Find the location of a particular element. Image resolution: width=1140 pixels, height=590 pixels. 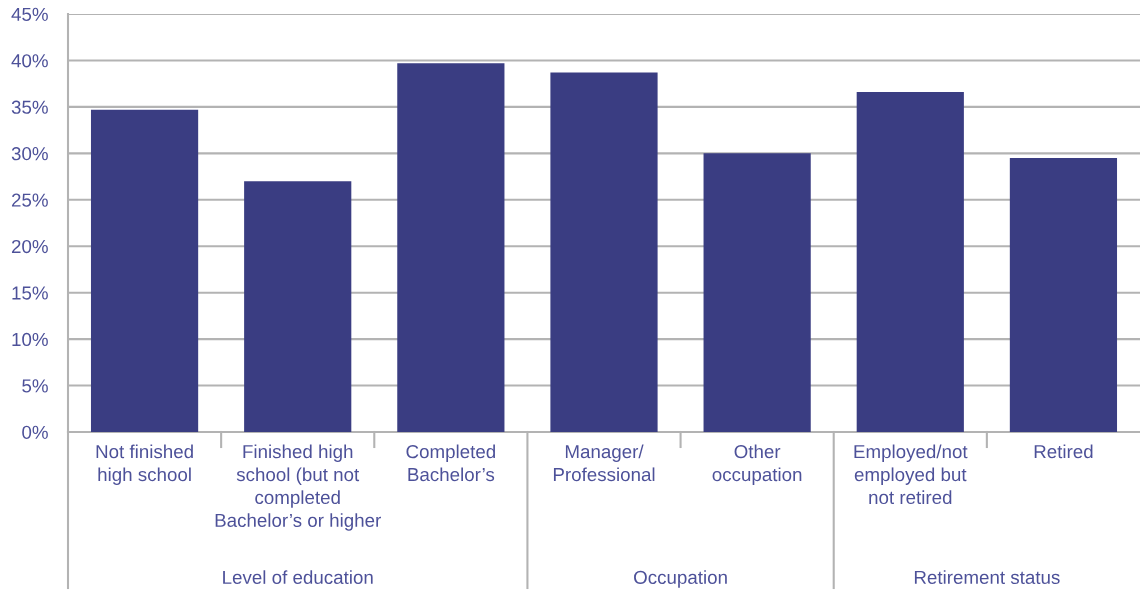

y-tick-label: 10% is located at coordinates (30, 339).